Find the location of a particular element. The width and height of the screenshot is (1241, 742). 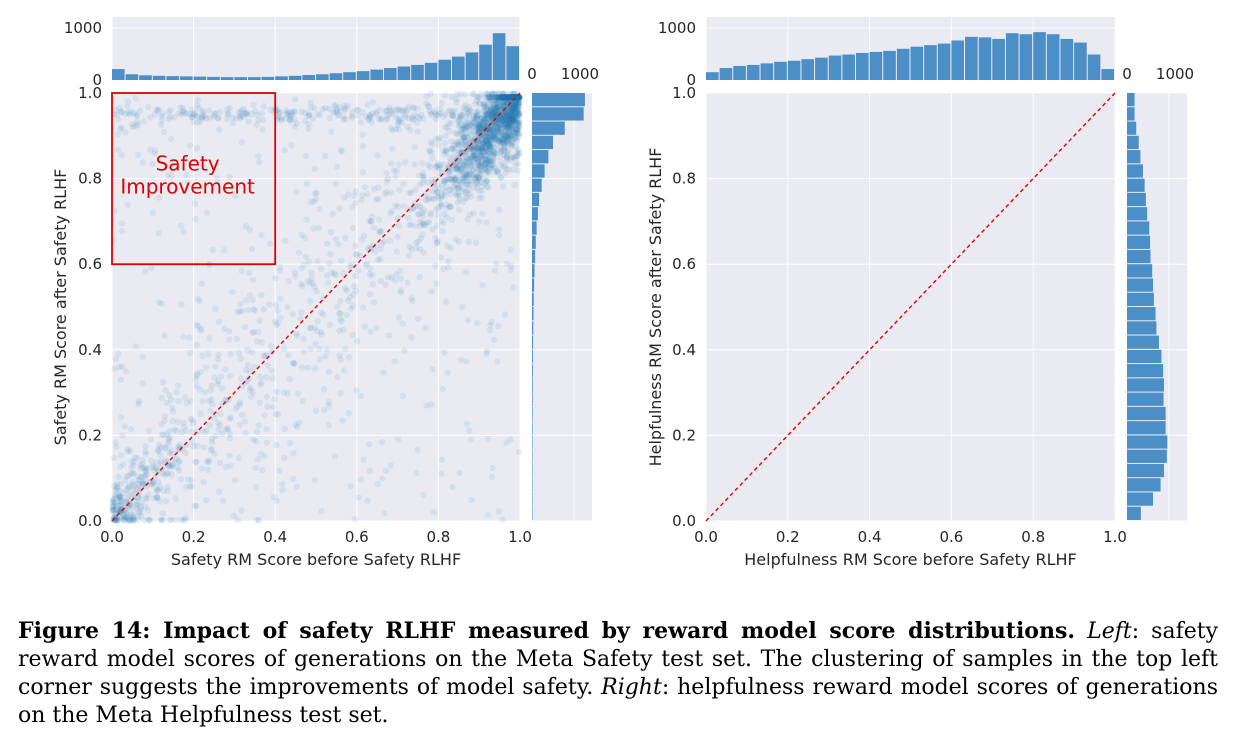

right-hist-tick-label: 0 is located at coordinates (1127, 74).